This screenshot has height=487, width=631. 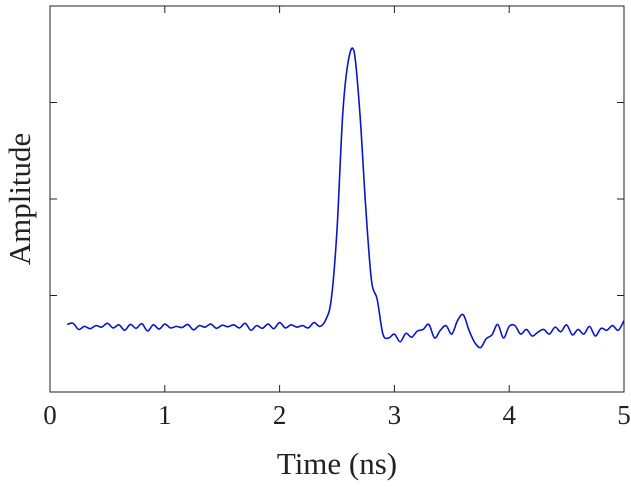 What do you see at coordinates (509, 415) in the screenshot?
I see `x-tick-label: 4` at bounding box center [509, 415].